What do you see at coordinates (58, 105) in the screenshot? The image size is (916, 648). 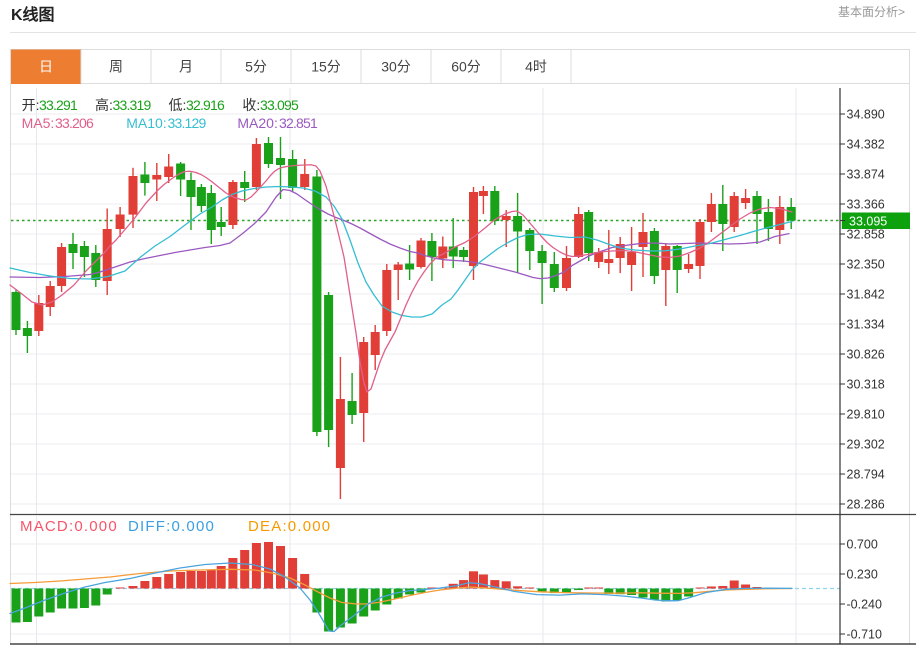 I see `svg-text: 33.291` at bounding box center [58, 105].